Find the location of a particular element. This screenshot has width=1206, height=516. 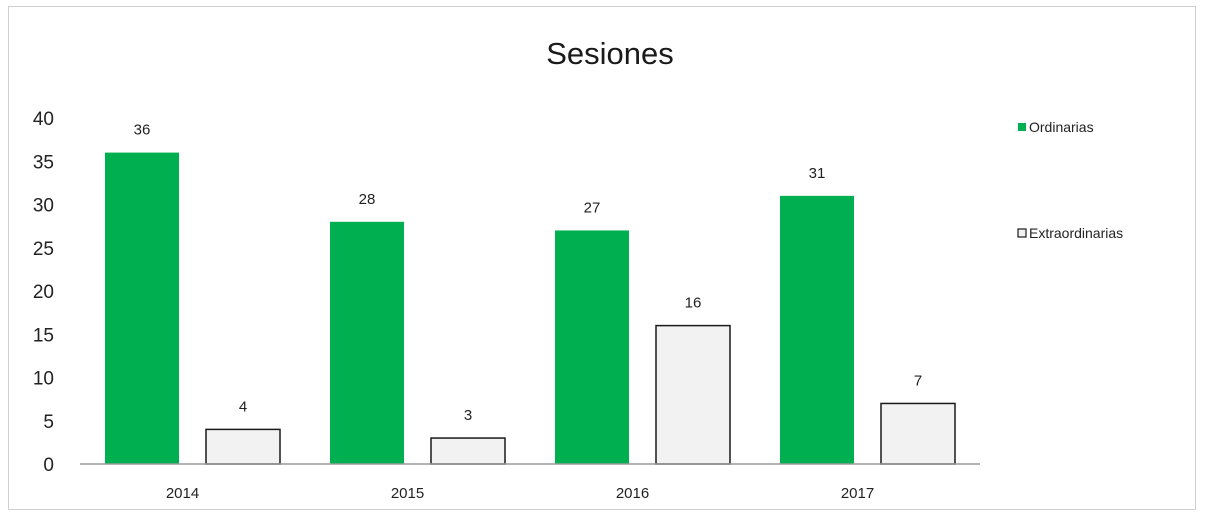

y-tick-label: 25 is located at coordinates (43, 249).